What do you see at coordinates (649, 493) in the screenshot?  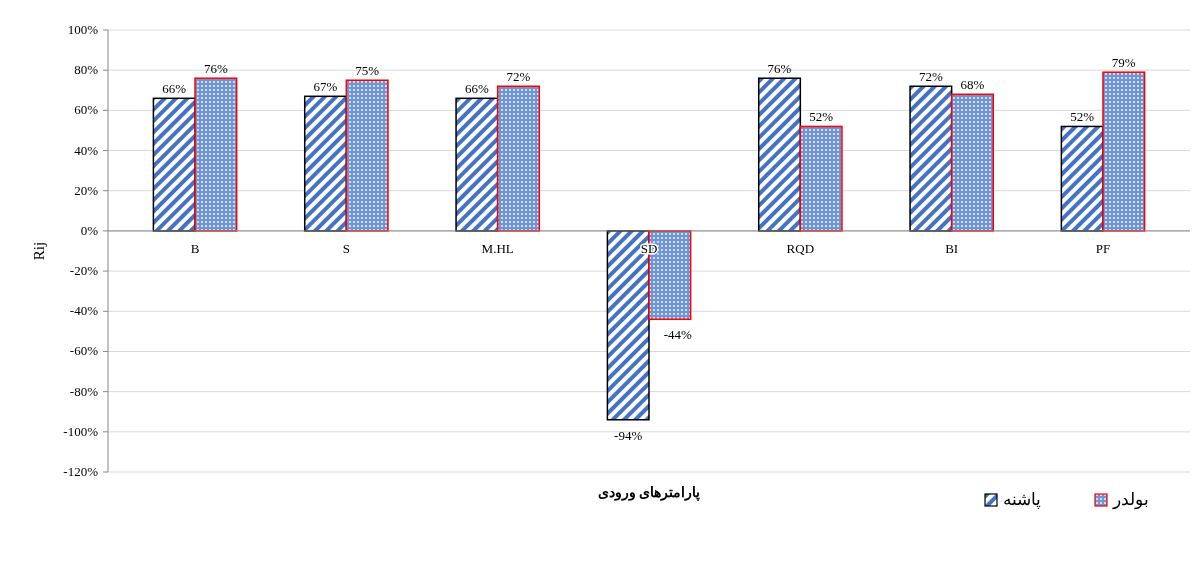 I see `x-axis-title: پارامترهای ورودی` at bounding box center [649, 493].